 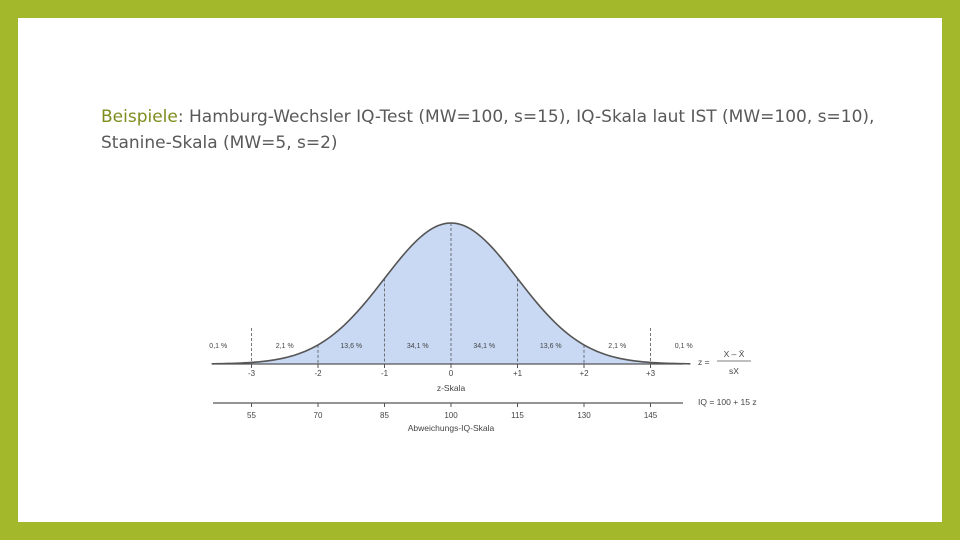 What do you see at coordinates (734, 371) in the screenshot?
I see `formula-z-den: sX` at bounding box center [734, 371].